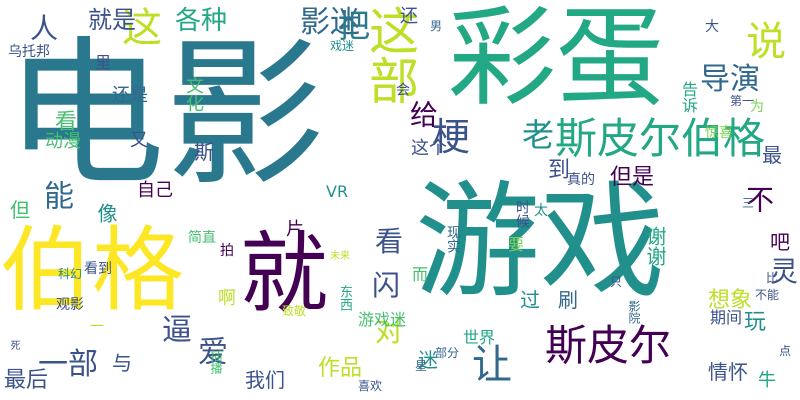 The width and height of the screenshot is (800, 400). I want to click on word: 又, so click(139, 140).